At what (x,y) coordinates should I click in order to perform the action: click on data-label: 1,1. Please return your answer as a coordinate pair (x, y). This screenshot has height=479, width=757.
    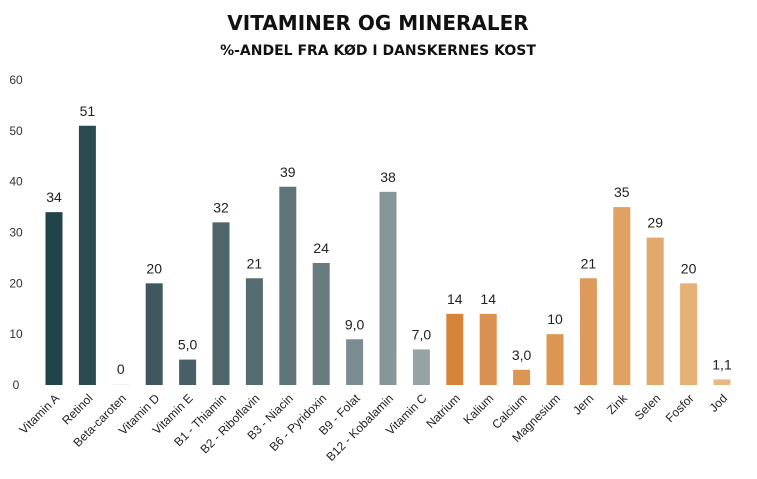
    Looking at the image, I should click on (722, 364).